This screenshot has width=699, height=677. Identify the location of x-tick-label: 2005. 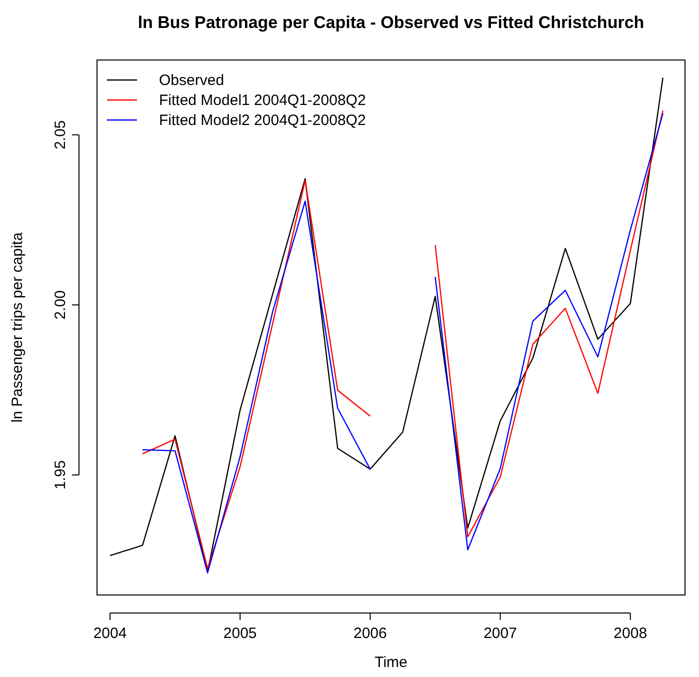
(240, 633).